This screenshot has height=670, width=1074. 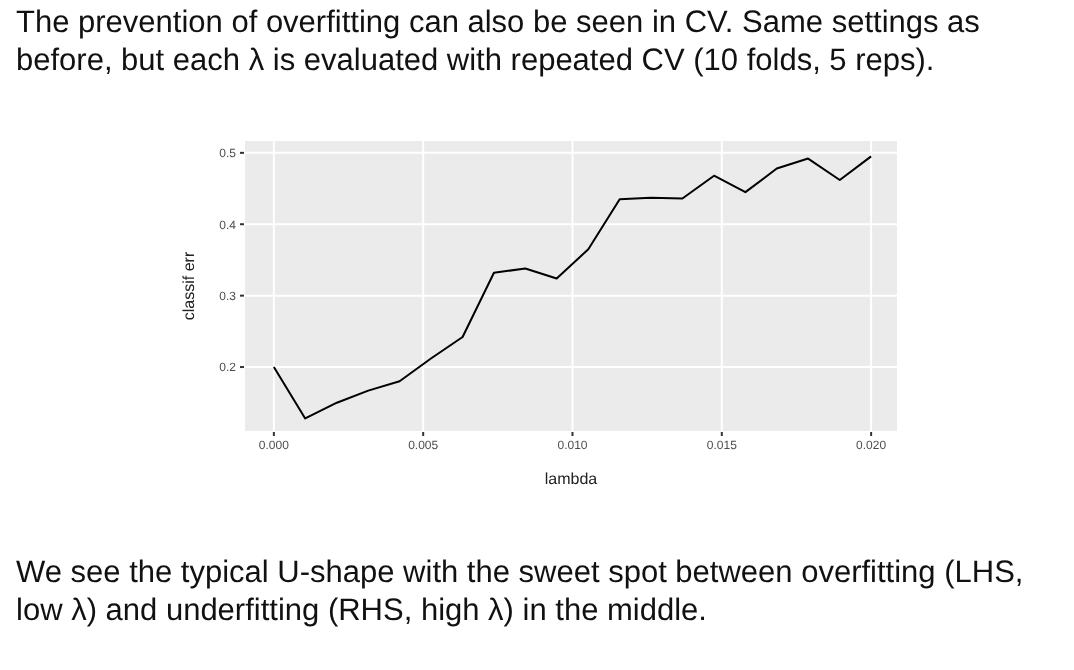 I want to click on chart-title: The prevention of overfitting can also be seen in CV. Same settings as before, but each λ is evaluated with repeated CV (10 folds, 5 reps)., so click(x=499, y=42).